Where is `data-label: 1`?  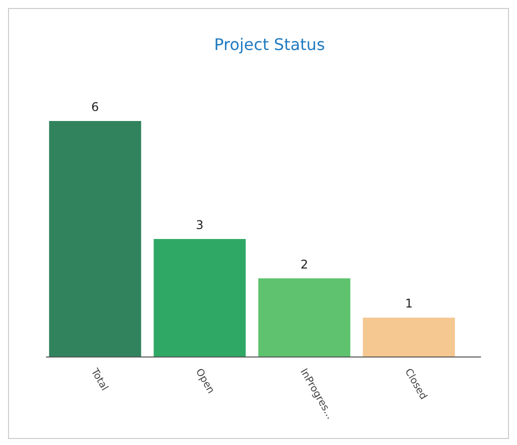 data-label: 1 is located at coordinates (409, 303).